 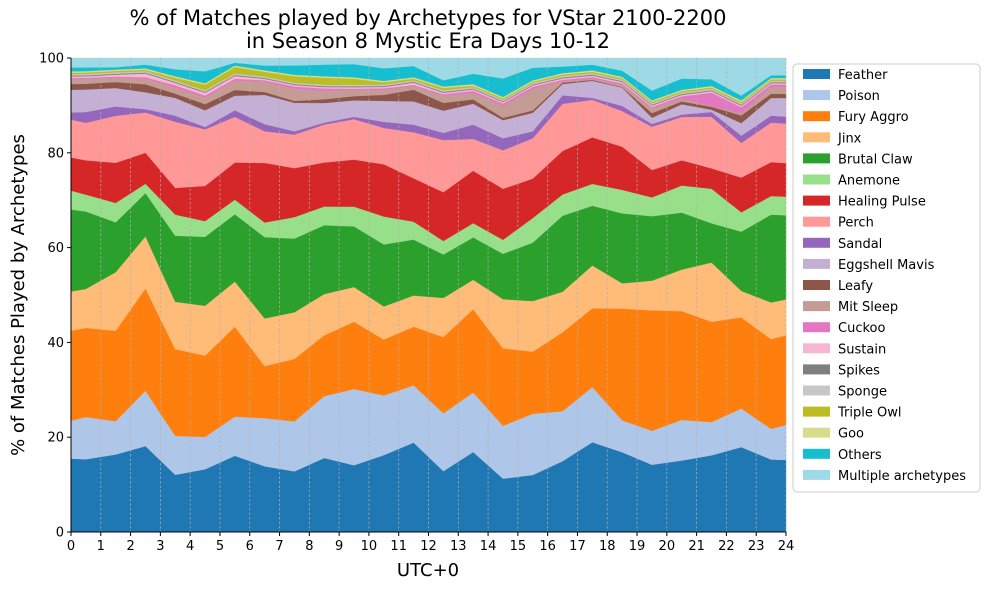 What do you see at coordinates (577, 546) in the screenshot?
I see `x-tick-label: 17` at bounding box center [577, 546].